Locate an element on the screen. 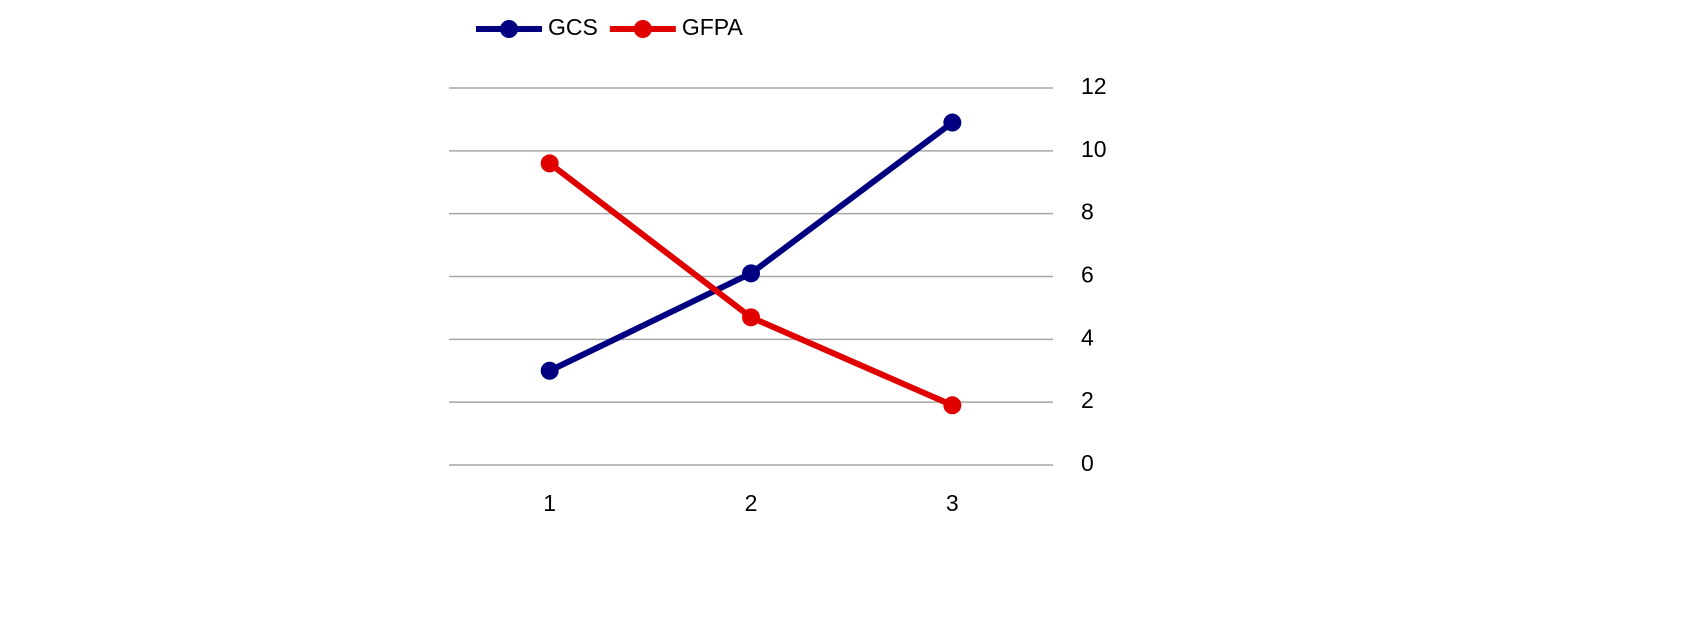  x-tick-label: 3 is located at coordinates (952, 503).